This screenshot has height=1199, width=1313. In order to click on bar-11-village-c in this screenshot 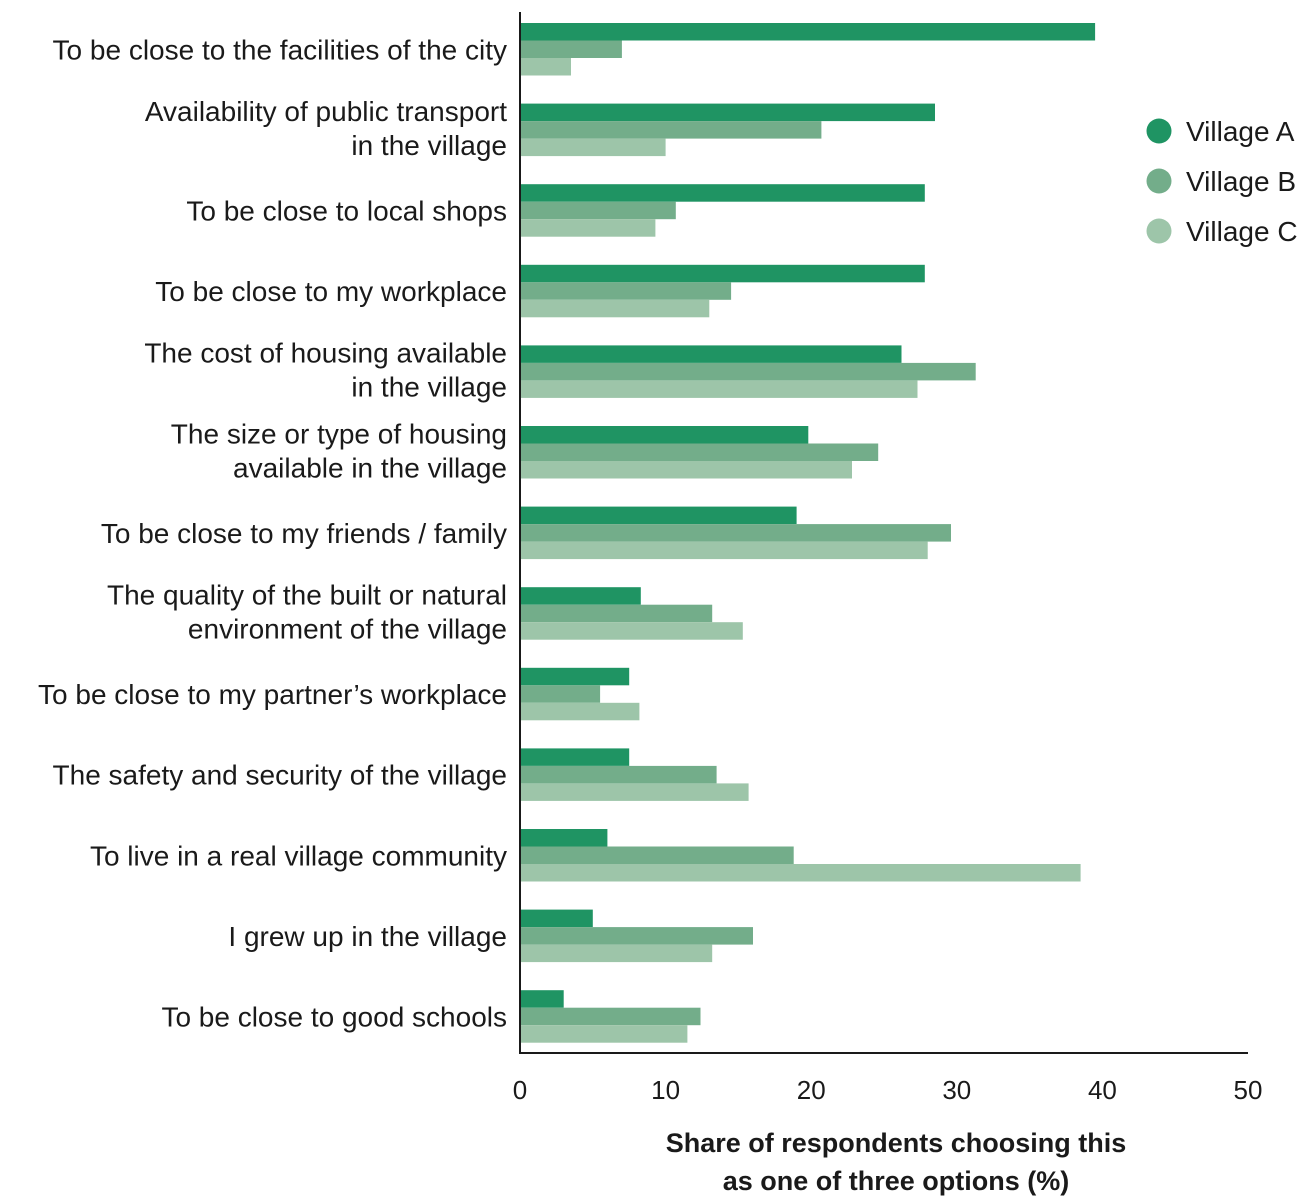, I will do `click(800, 873)`.